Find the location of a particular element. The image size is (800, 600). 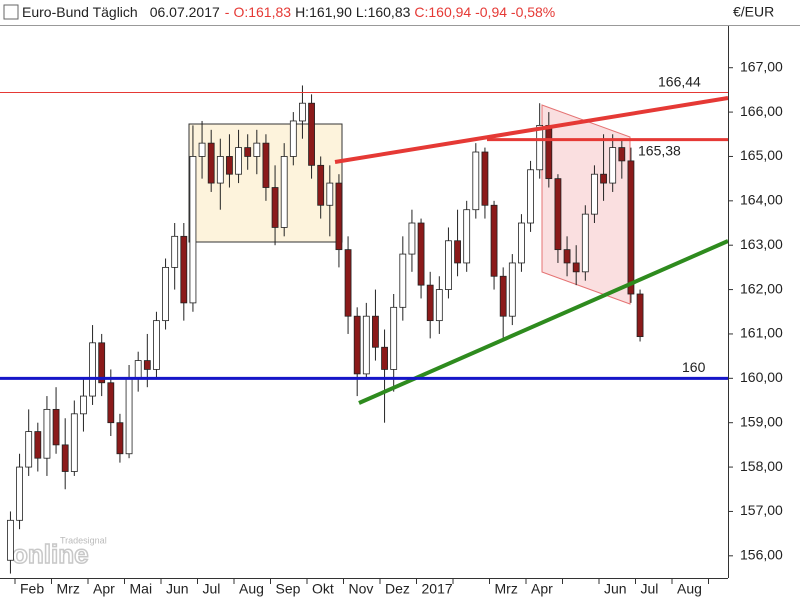

y-tick-label: 158,00 is located at coordinates (761, 466).